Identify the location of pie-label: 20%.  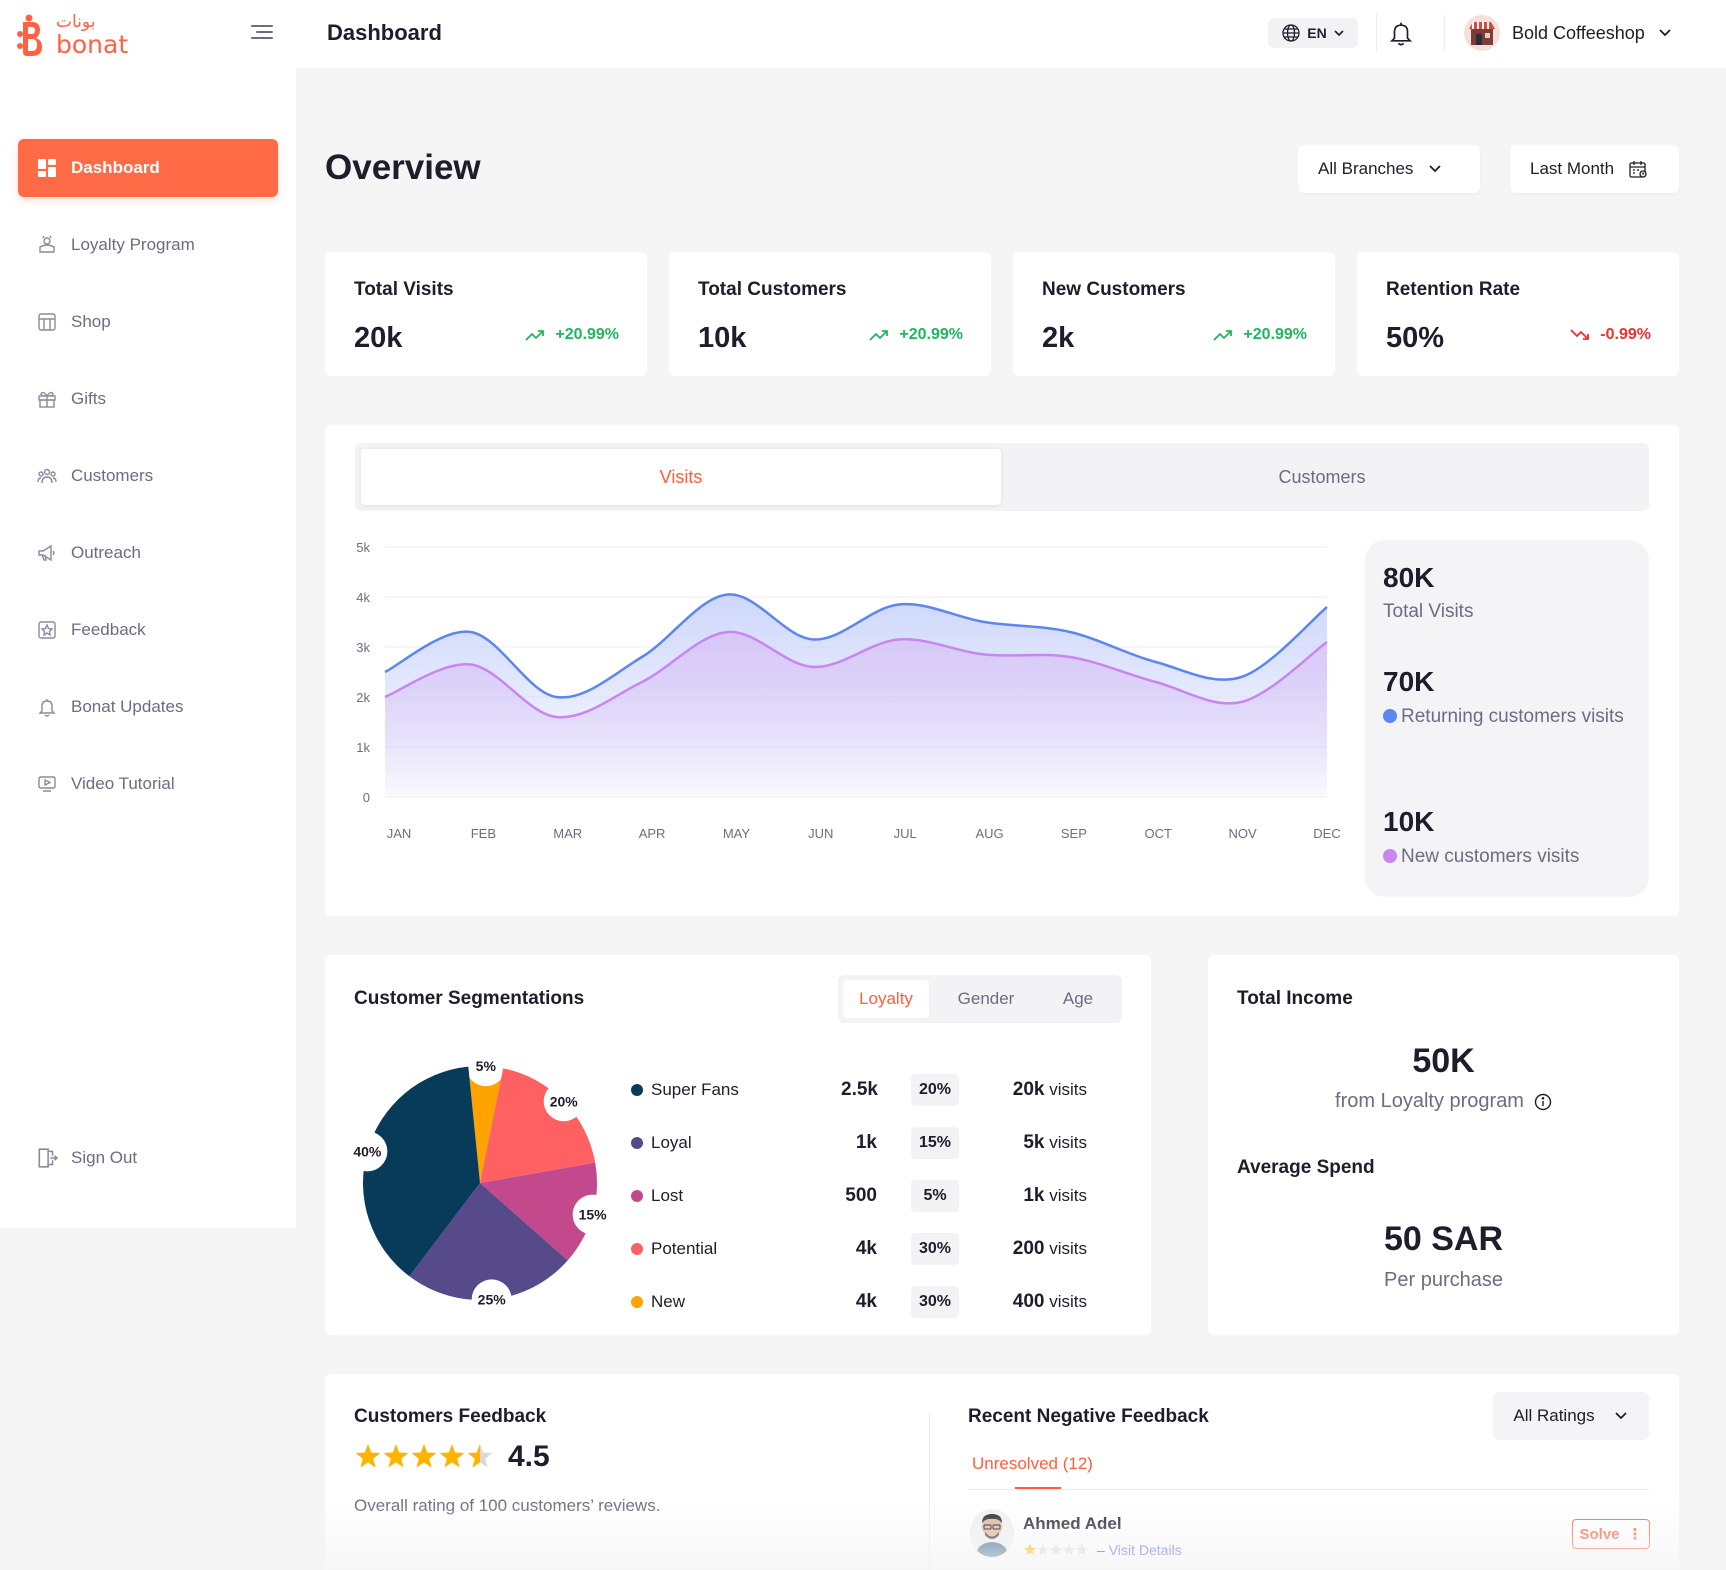
(564, 1101).